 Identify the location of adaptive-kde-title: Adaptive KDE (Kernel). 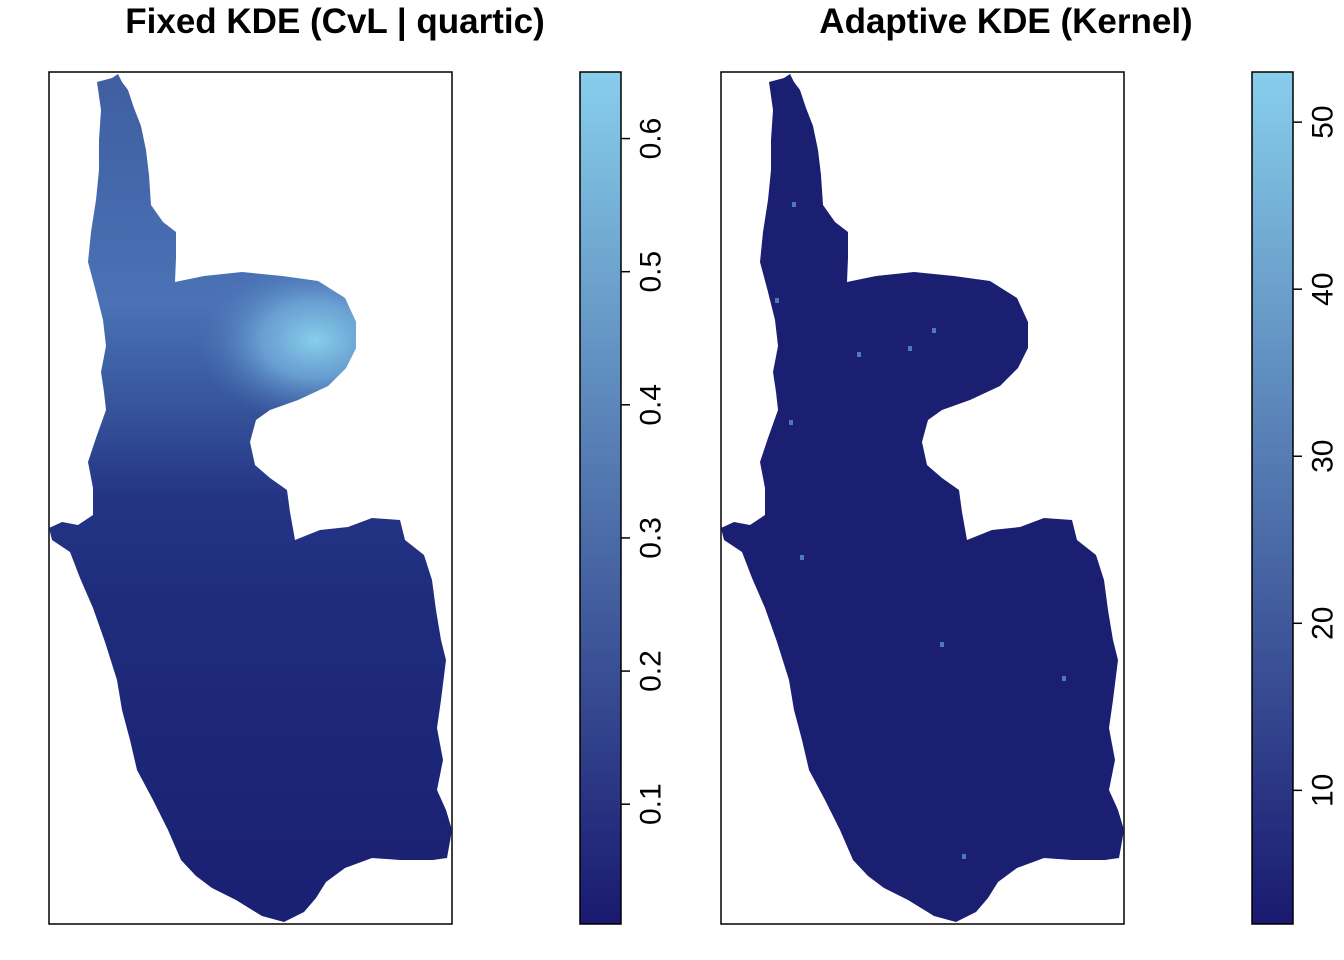
(1005, 21).